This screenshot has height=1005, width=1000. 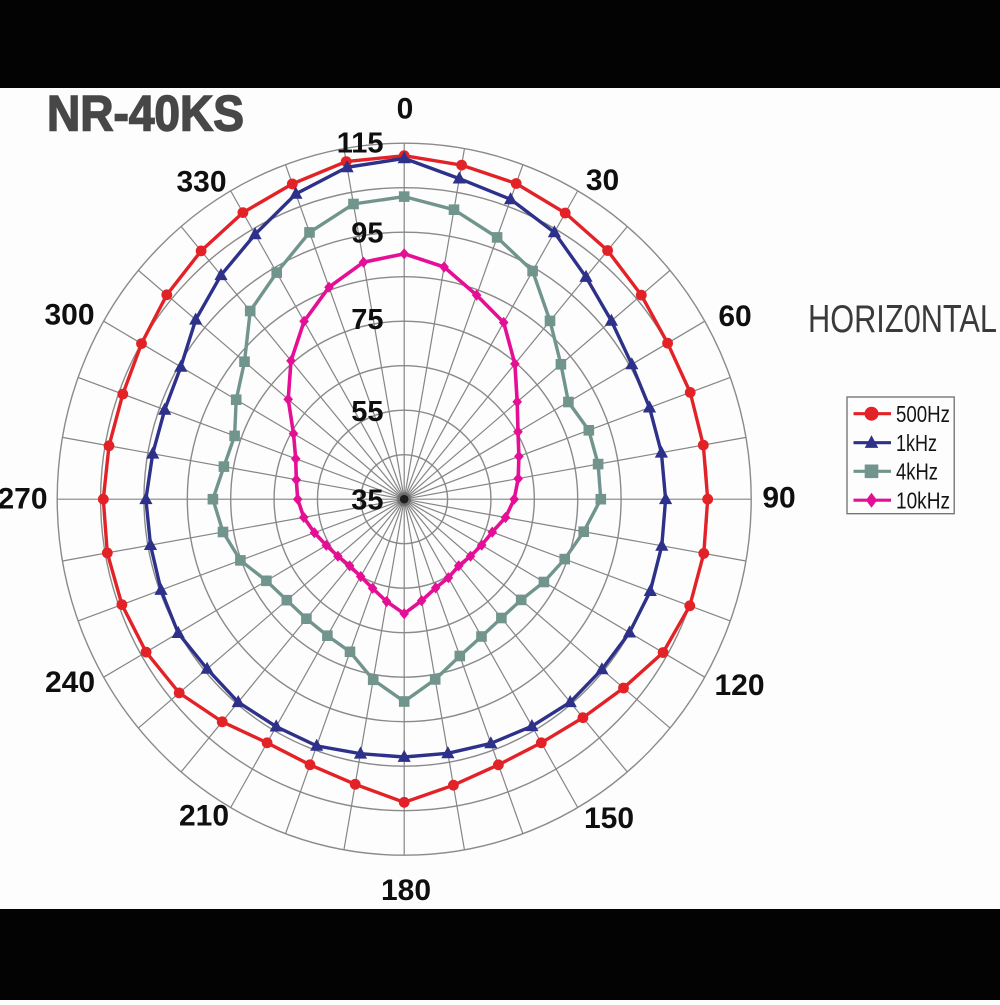 I want to click on svg-text: 35, so click(x=367, y=500).